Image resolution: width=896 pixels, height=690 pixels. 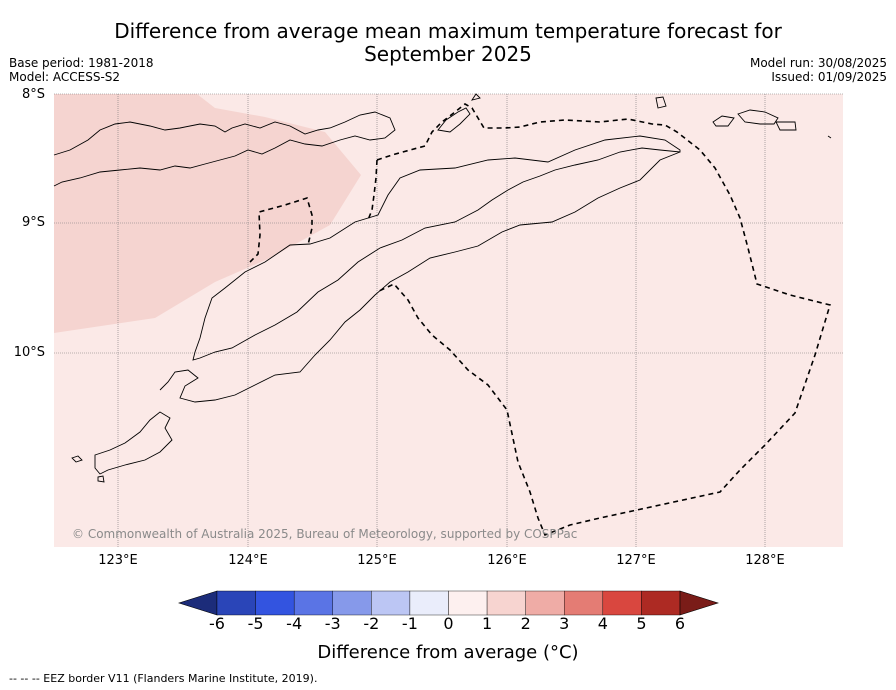 I want to click on lon-label-124e: 124°E, so click(x=248, y=560).